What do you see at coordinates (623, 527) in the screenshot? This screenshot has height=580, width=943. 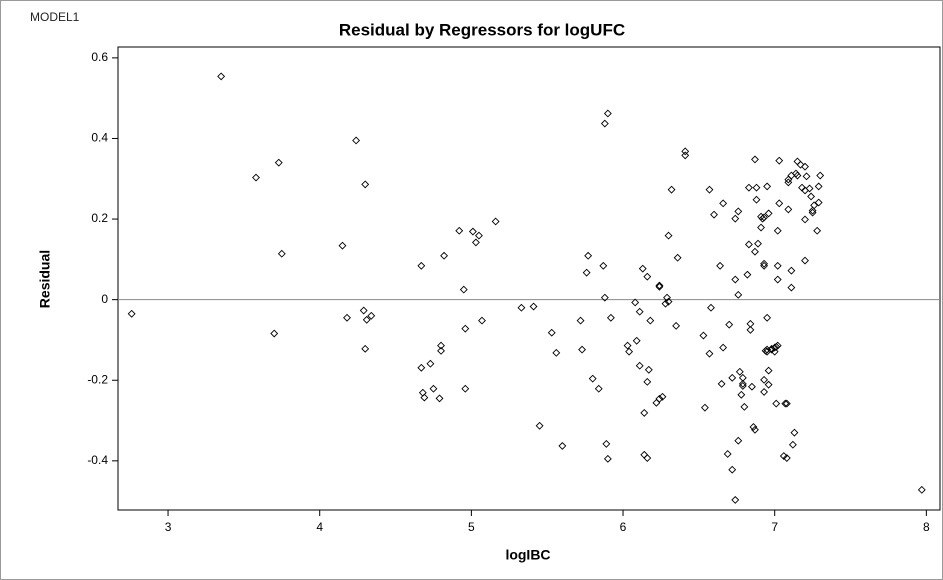 I see `x-tick-label: 6` at bounding box center [623, 527].